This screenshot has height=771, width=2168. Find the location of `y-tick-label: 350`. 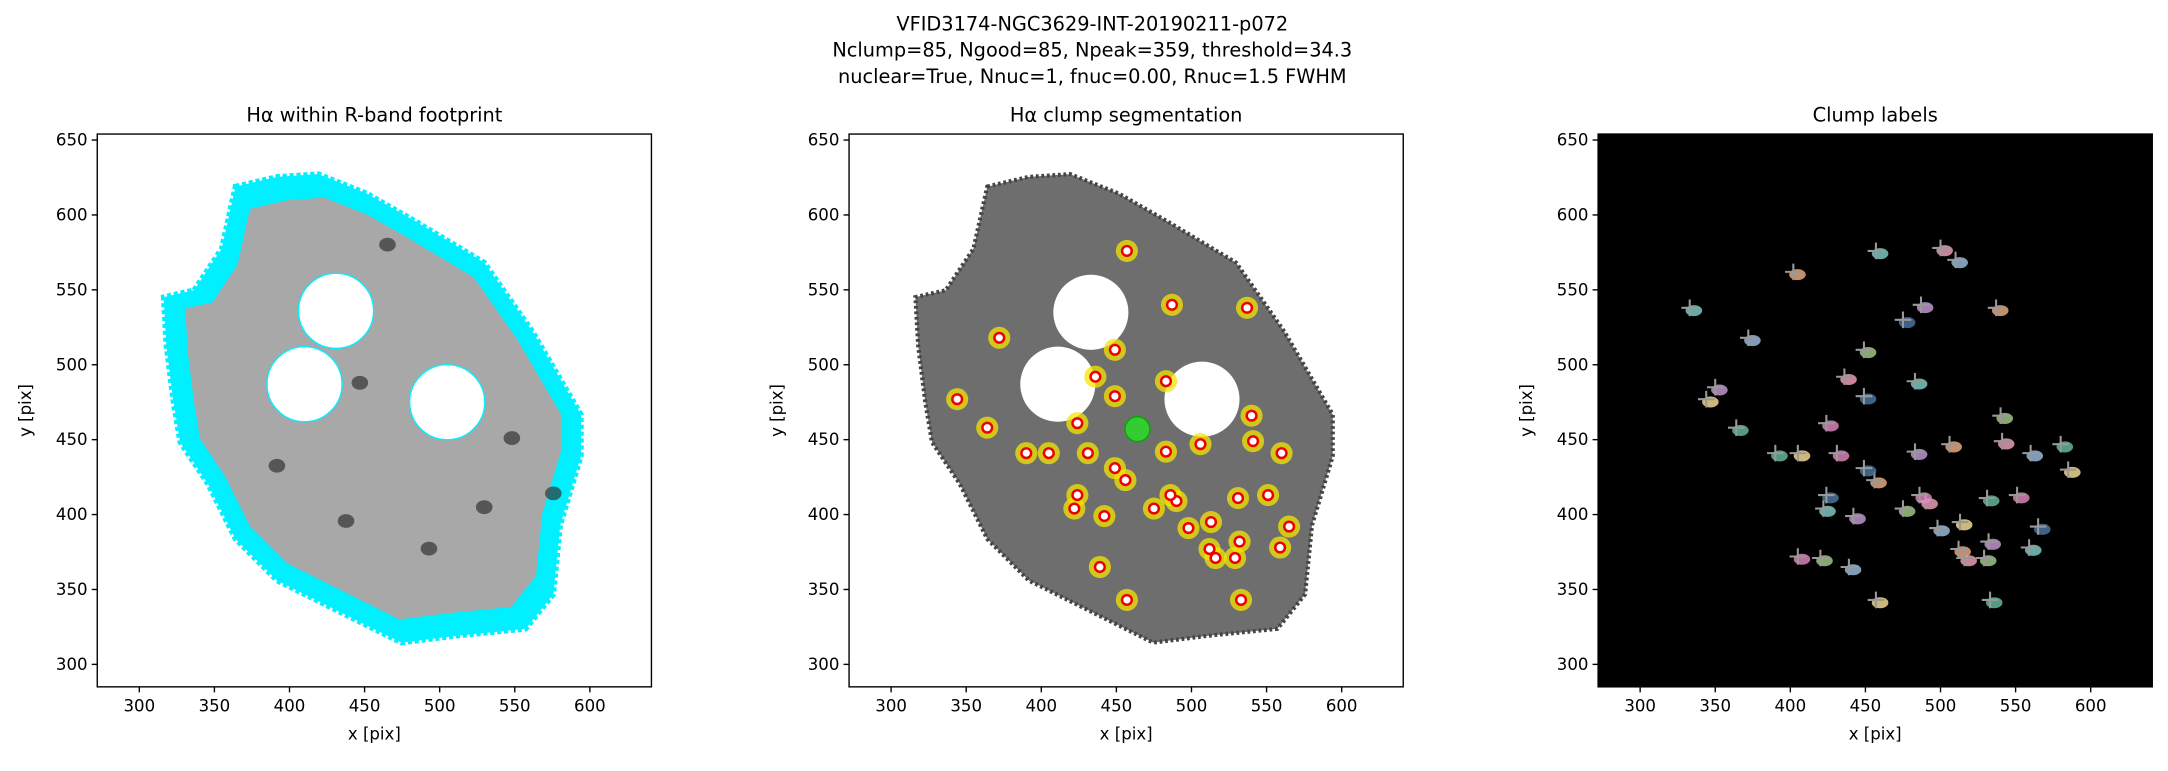

y-tick-label: 350 is located at coordinates (824, 589).